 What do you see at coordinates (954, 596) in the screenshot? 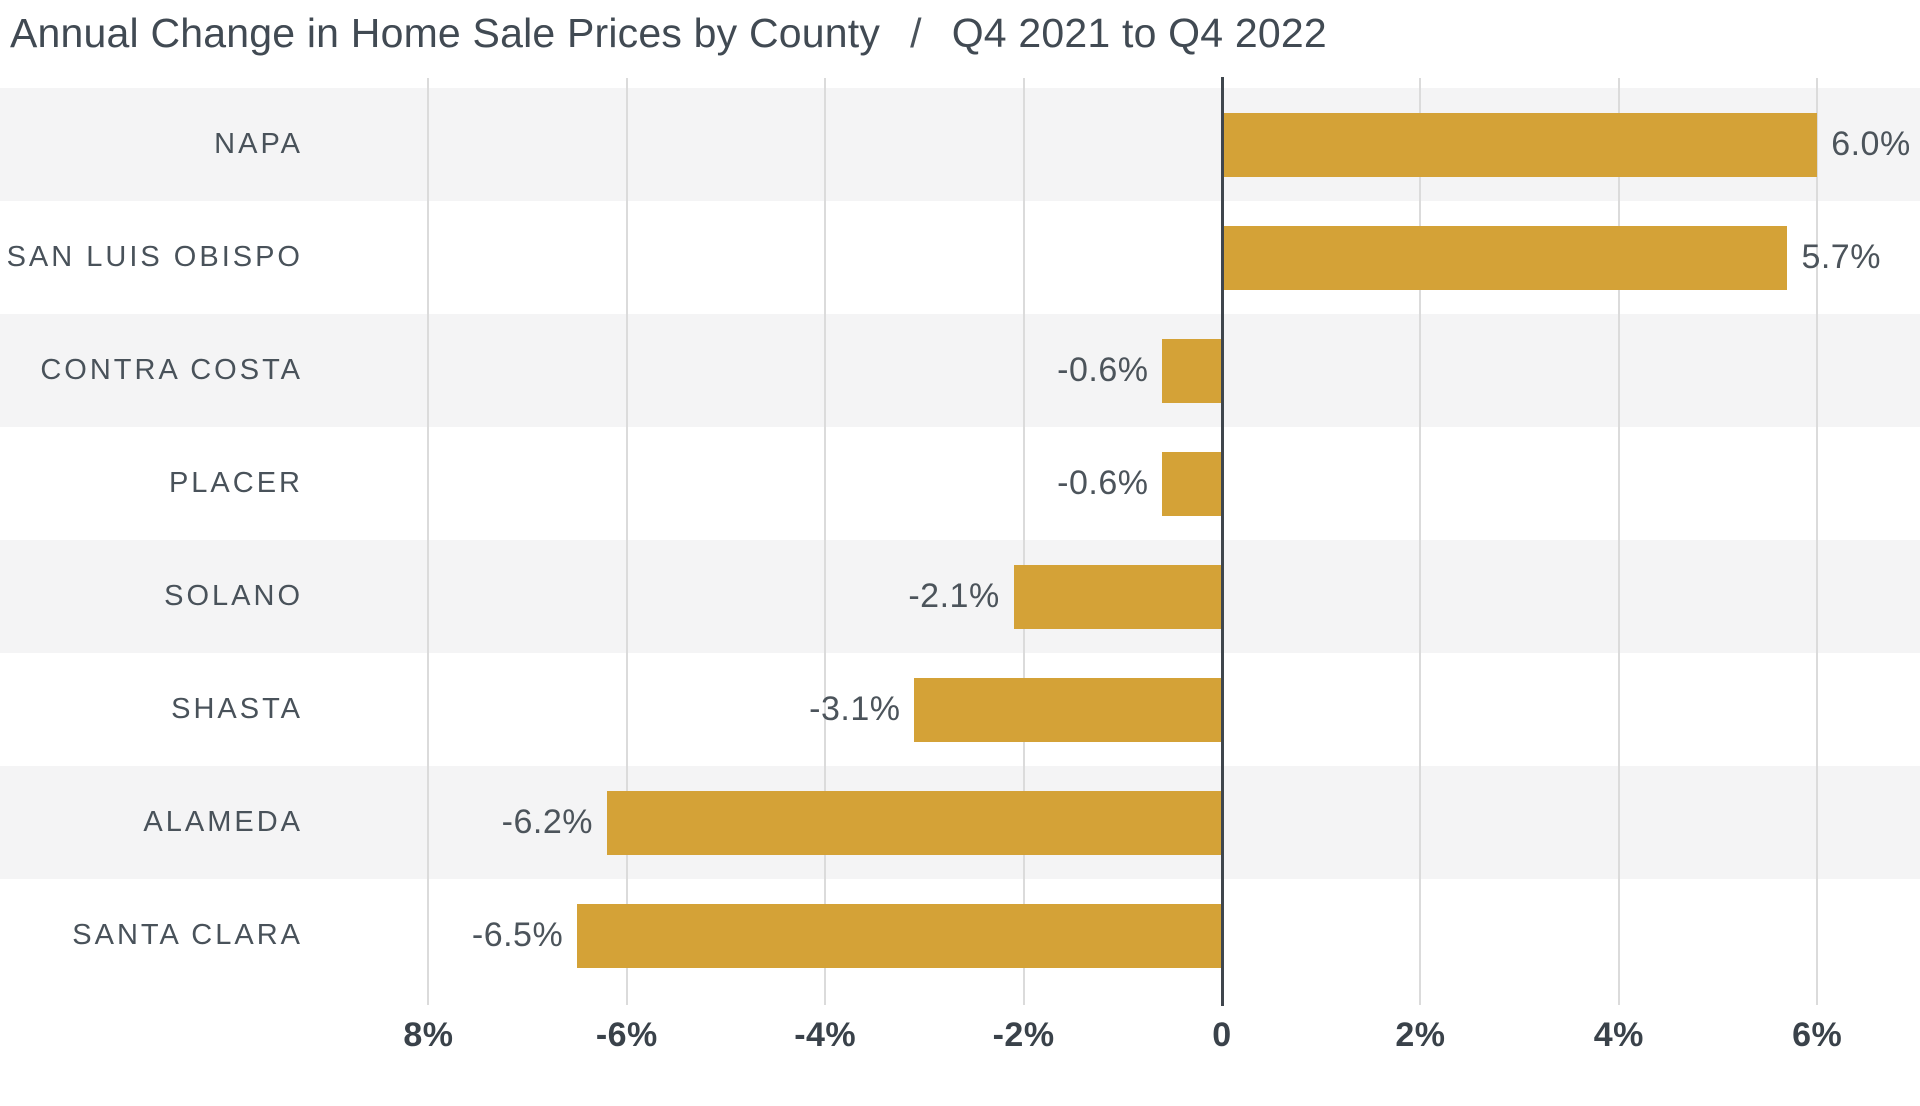
I see `value-label: -2.1%` at bounding box center [954, 596].